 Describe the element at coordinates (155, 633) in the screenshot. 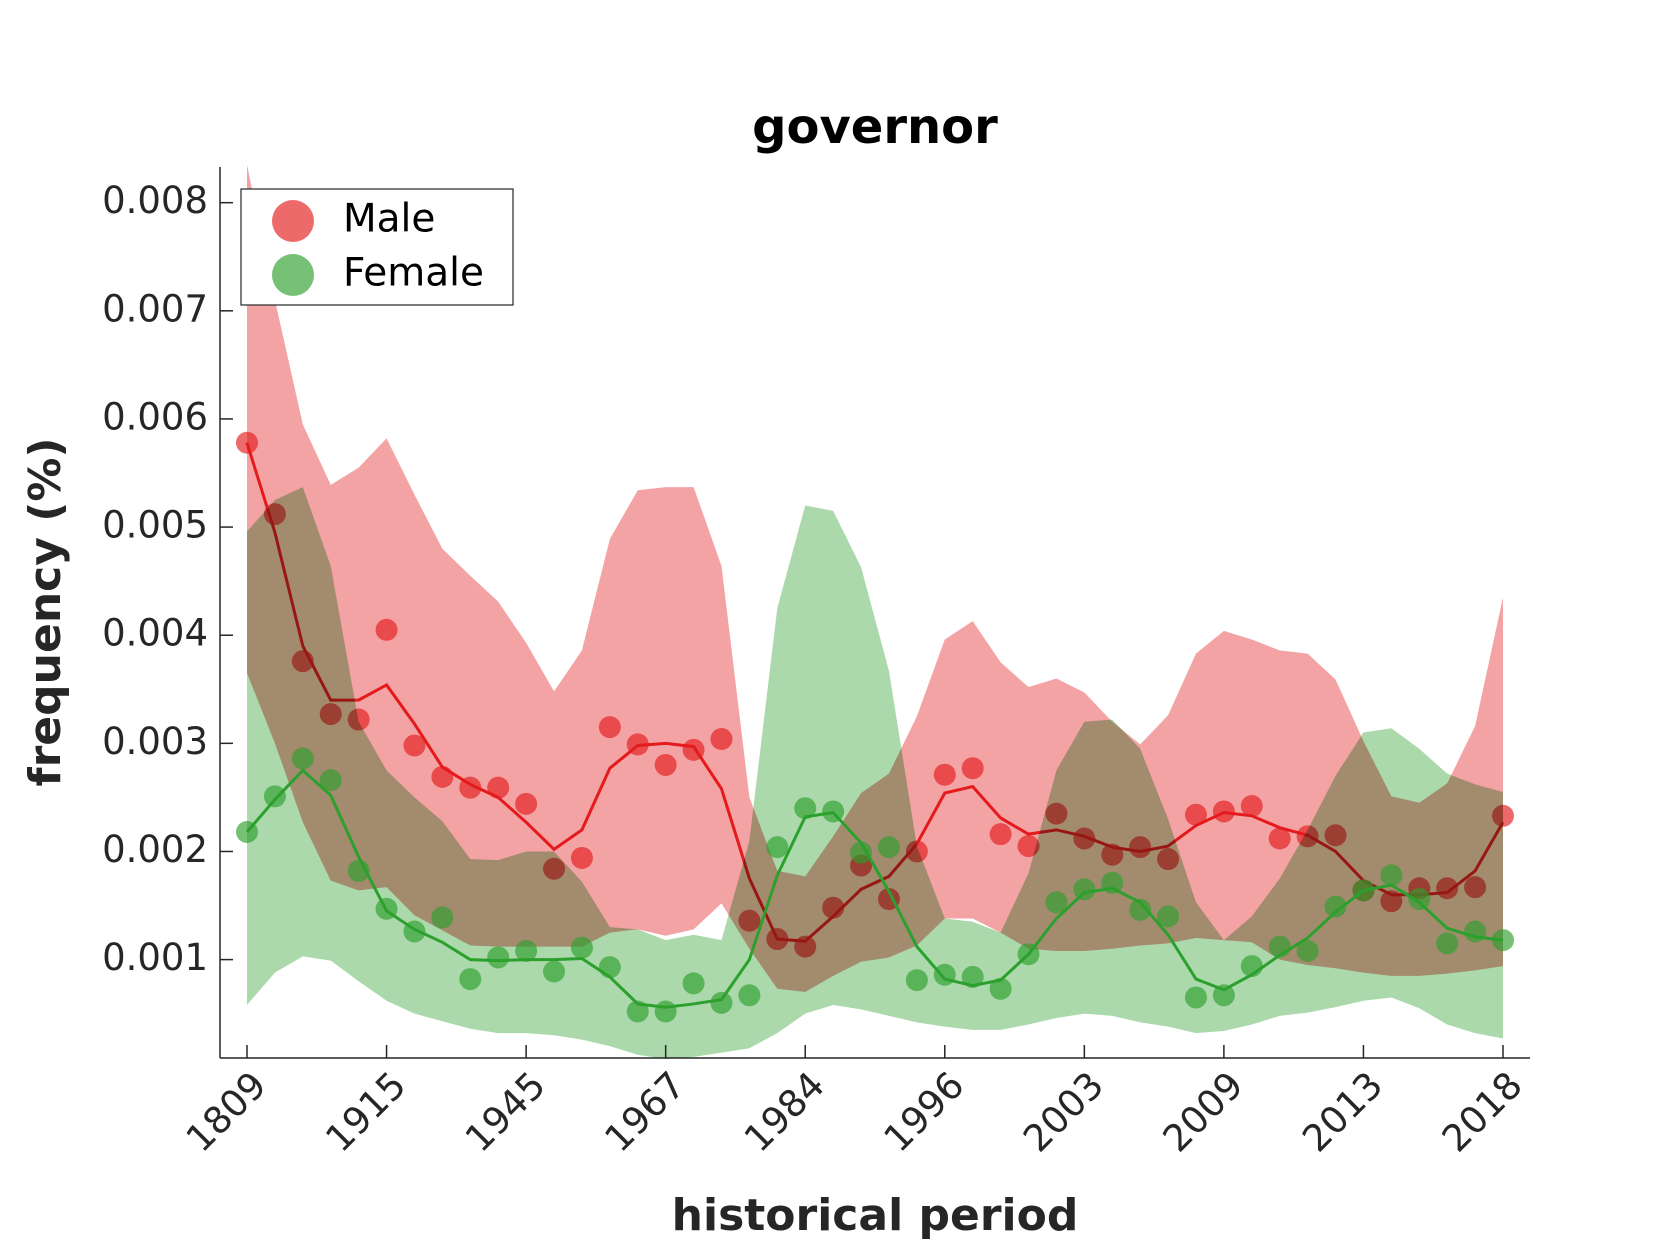

I see `y-tick-label: 0.004` at that location.